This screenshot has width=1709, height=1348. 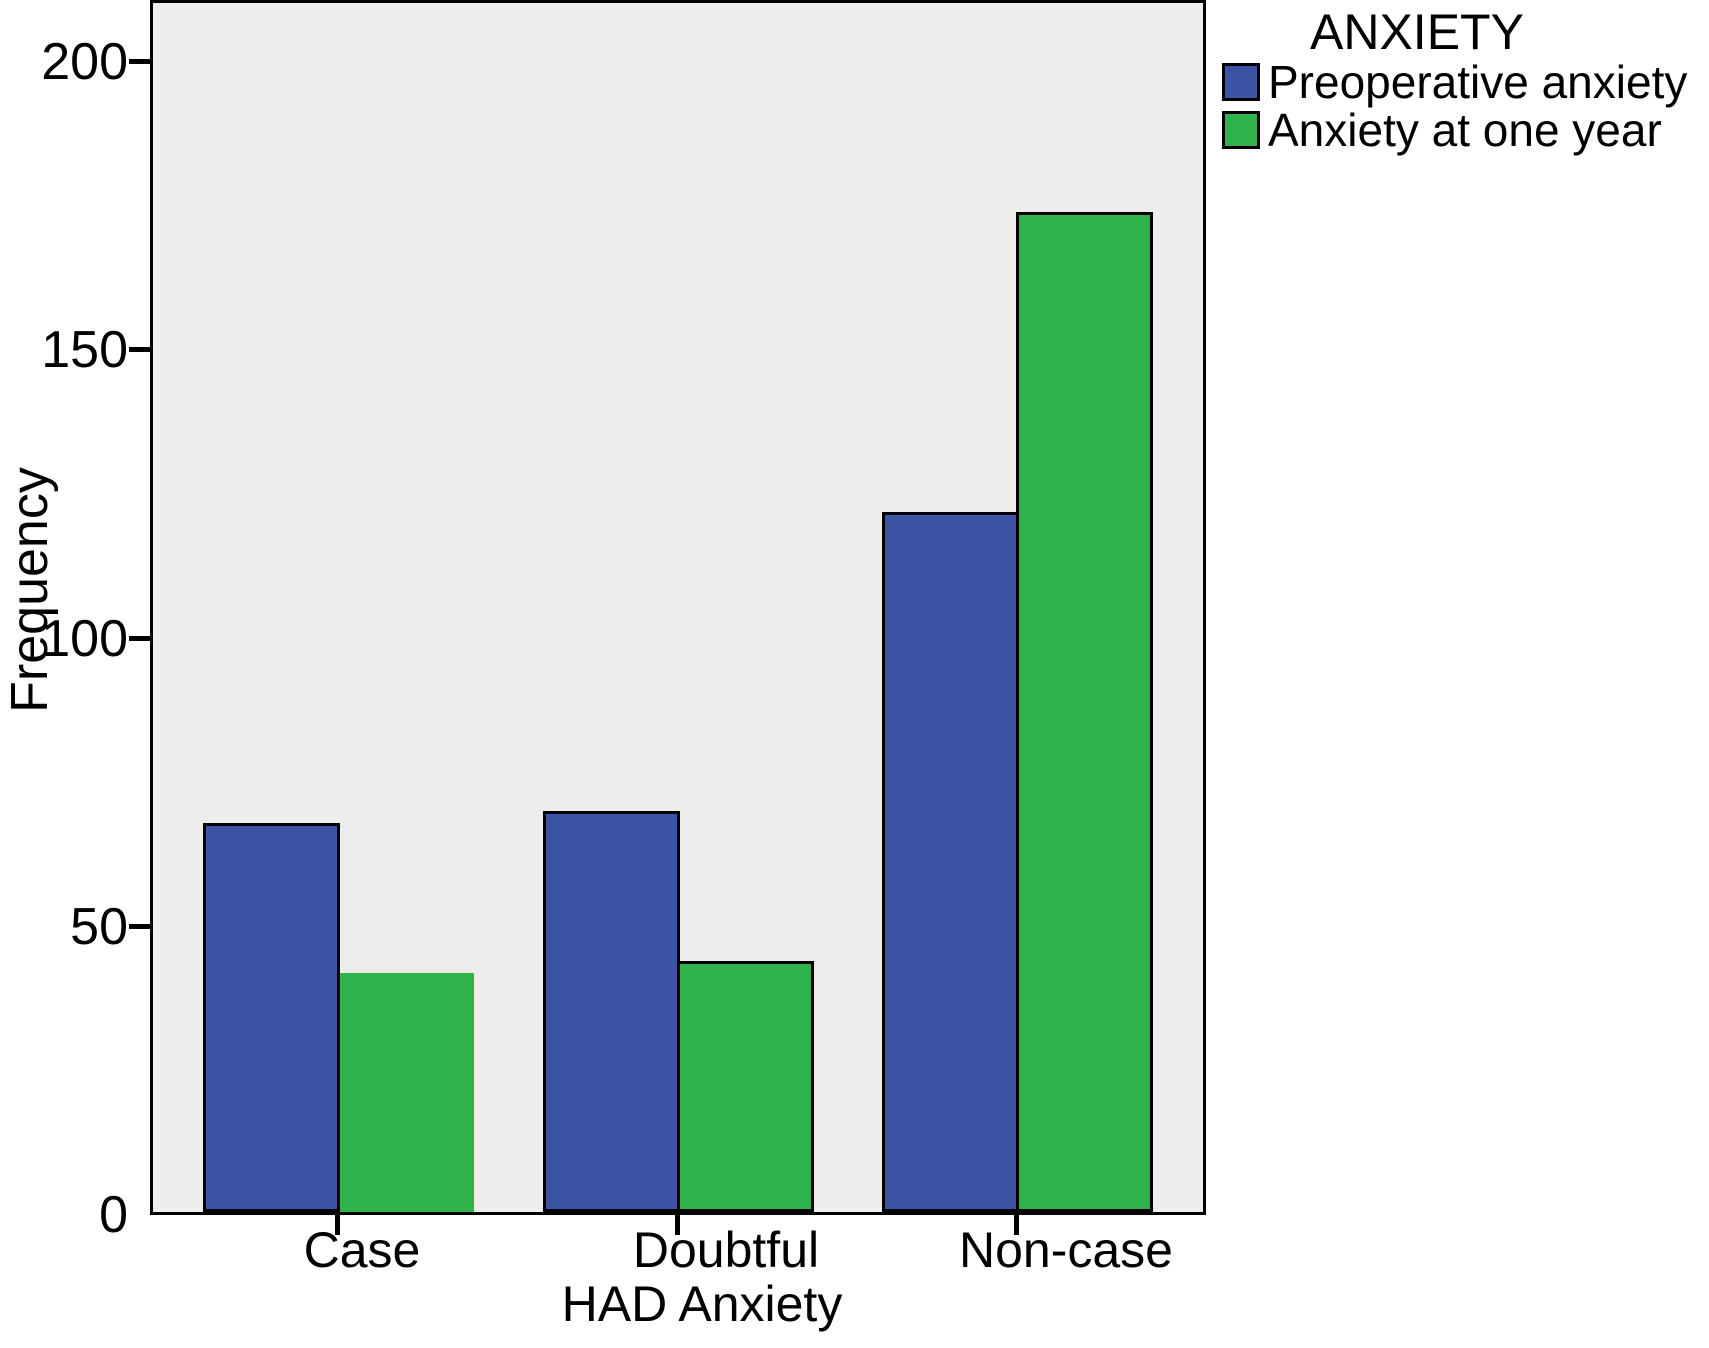 What do you see at coordinates (1066, 1250) in the screenshot?
I see `x-tick-label-non-case: Non-case` at bounding box center [1066, 1250].